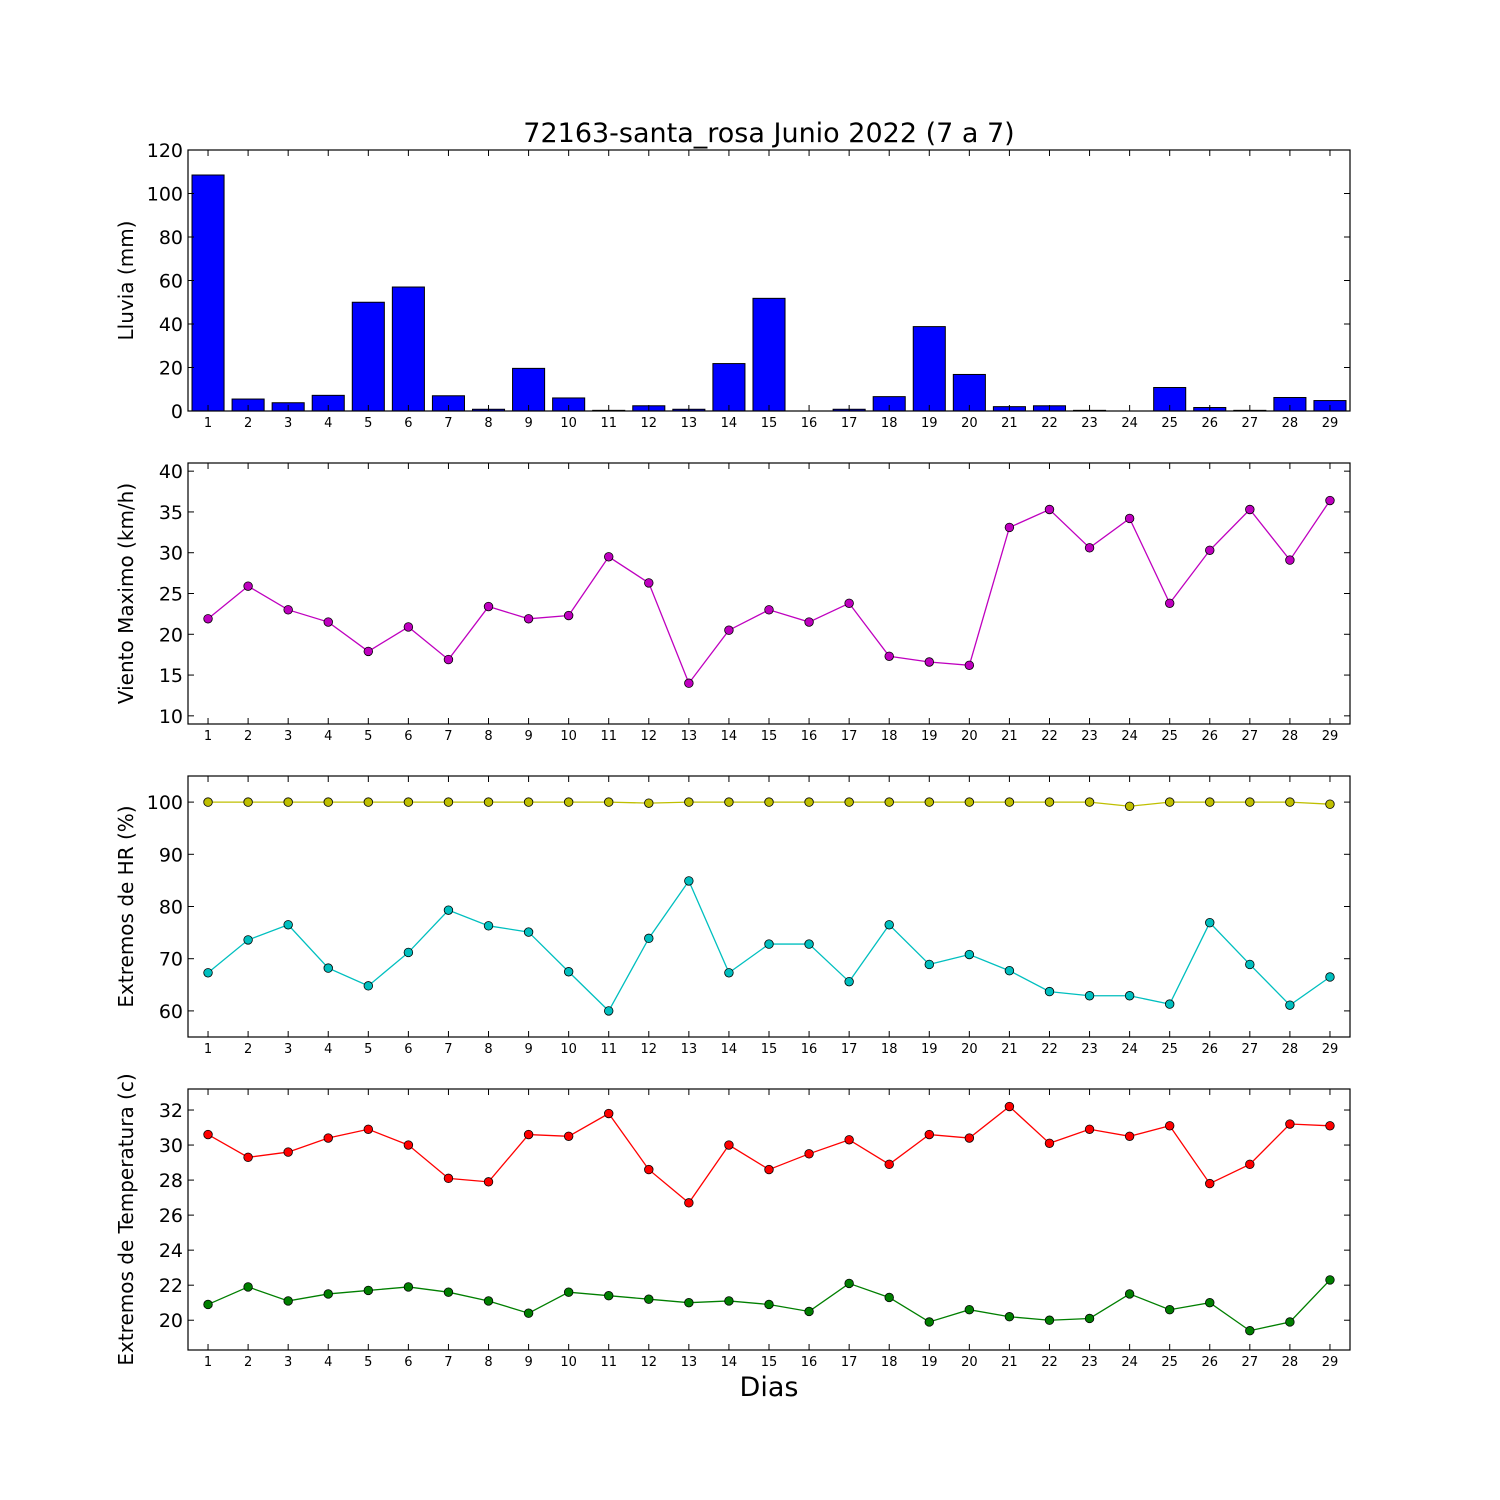 This screenshot has height=1500, width=1500. What do you see at coordinates (208, 1362) in the screenshot?
I see `temperature-x-tick-label: 1` at bounding box center [208, 1362].